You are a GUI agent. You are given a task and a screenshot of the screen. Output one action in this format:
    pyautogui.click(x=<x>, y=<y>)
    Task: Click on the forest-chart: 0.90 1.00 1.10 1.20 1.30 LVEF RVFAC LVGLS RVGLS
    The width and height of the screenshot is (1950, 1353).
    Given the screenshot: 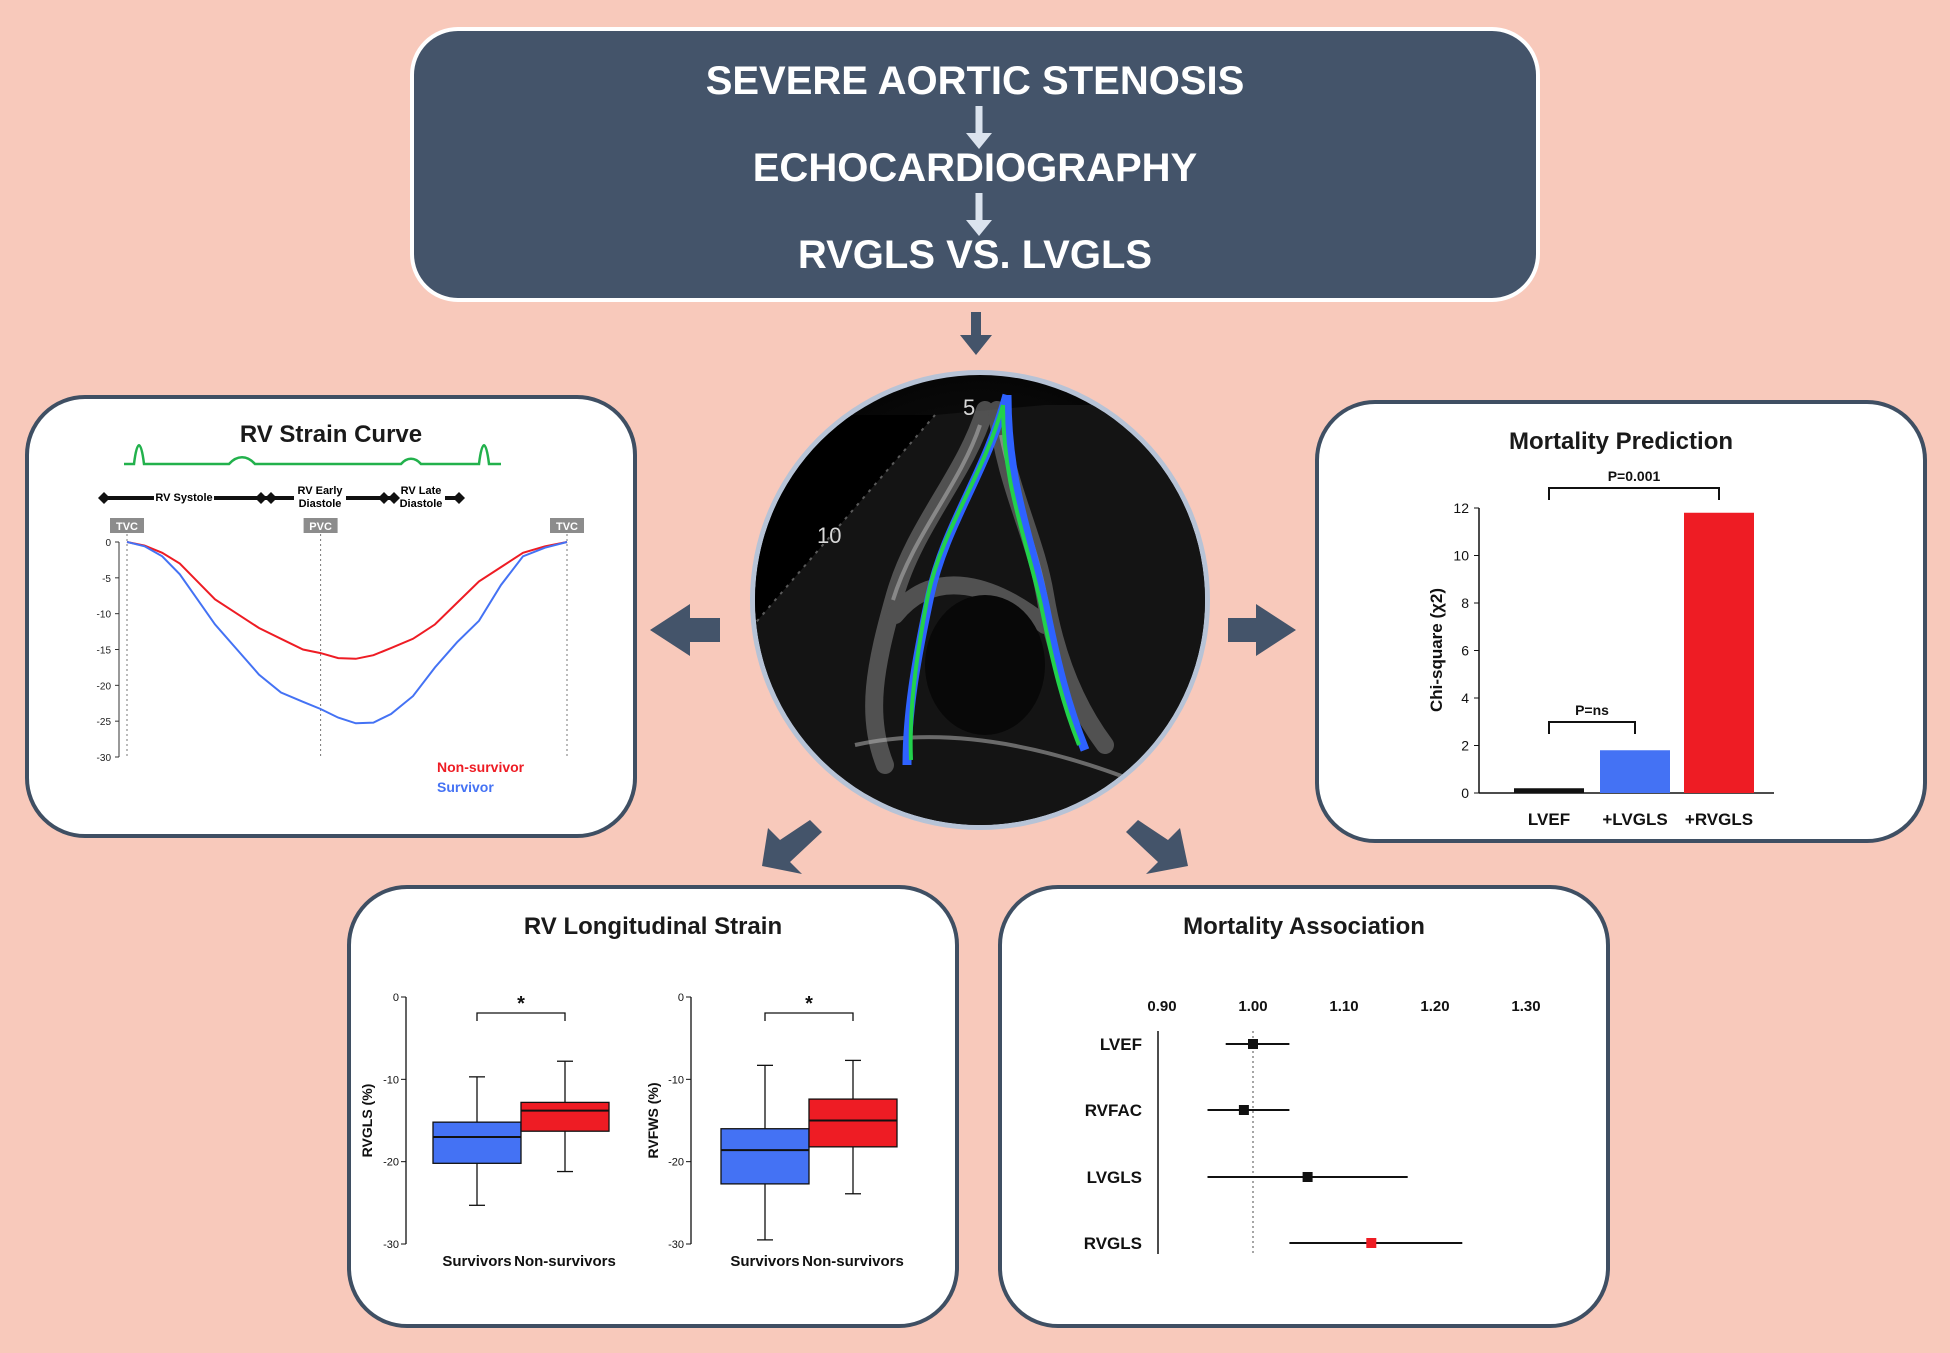 What is the action you would take?
    pyautogui.click(x=1312, y=1126)
    